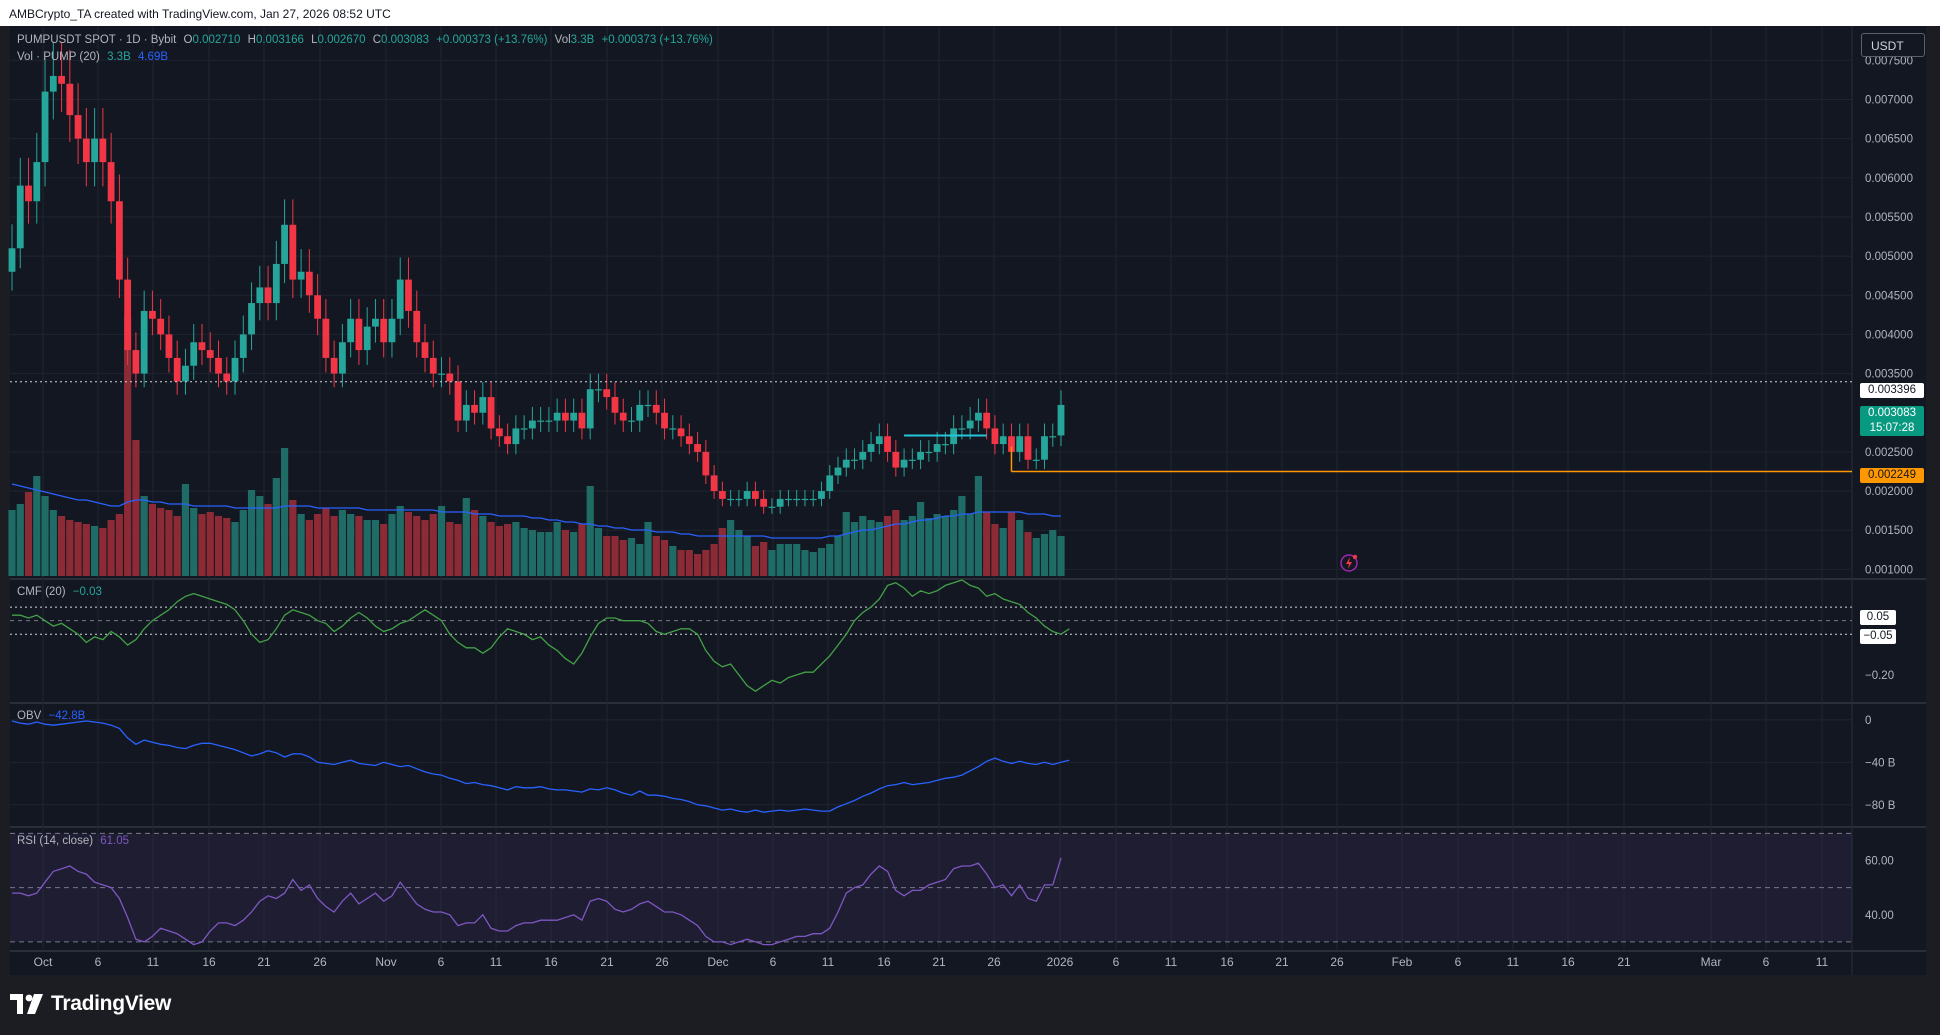 The width and height of the screenshot is (1940, 1035). I want to click on vol-label: Vol, so click(562, 40).